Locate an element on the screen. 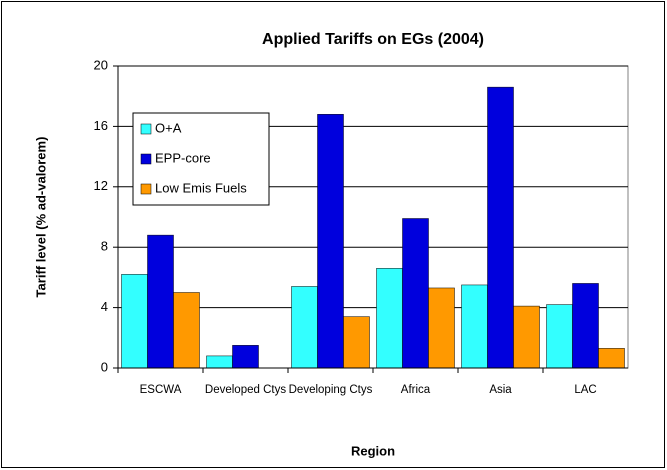 The height and width of the screenshot is (470, 667). y-tick-label: 12 is located at coordinates (101, 185).